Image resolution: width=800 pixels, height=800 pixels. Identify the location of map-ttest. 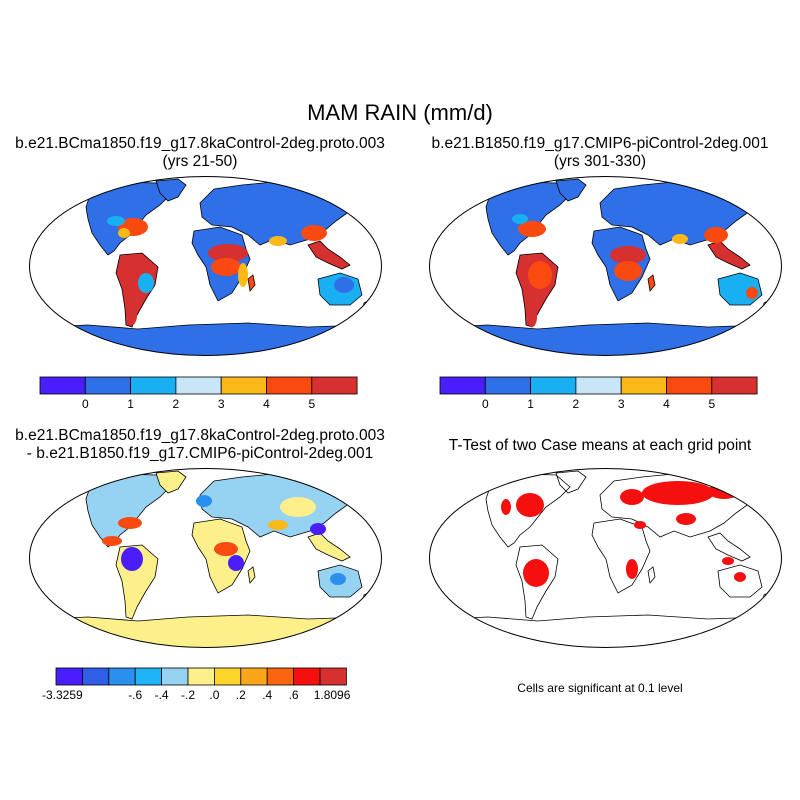
(605, 558).